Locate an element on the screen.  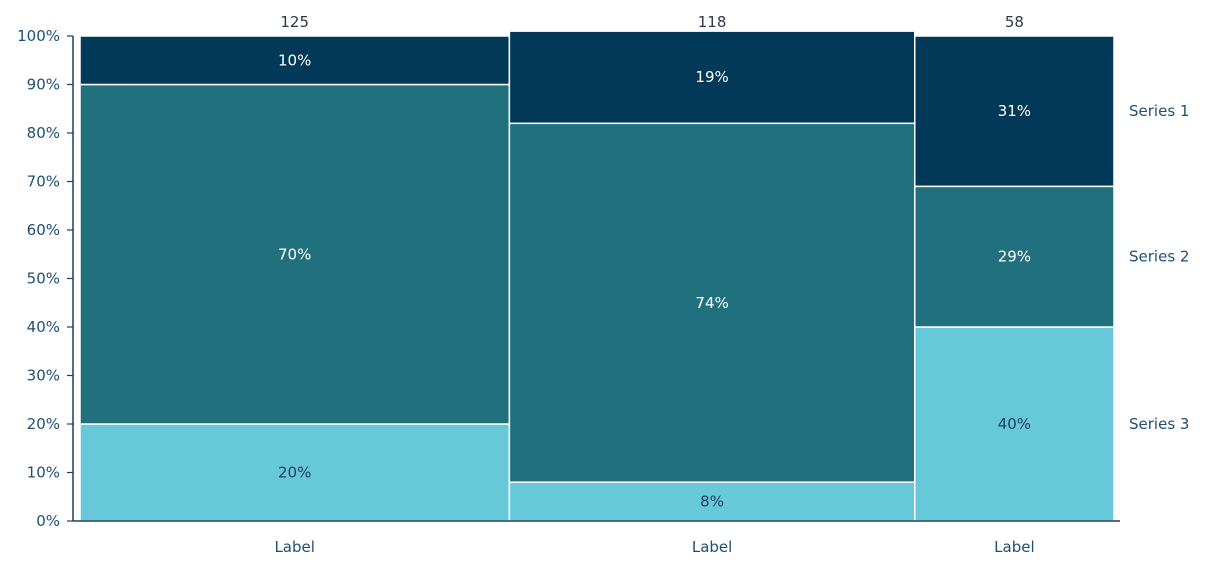
data-label: 74% is located at coordinates (711, 303).